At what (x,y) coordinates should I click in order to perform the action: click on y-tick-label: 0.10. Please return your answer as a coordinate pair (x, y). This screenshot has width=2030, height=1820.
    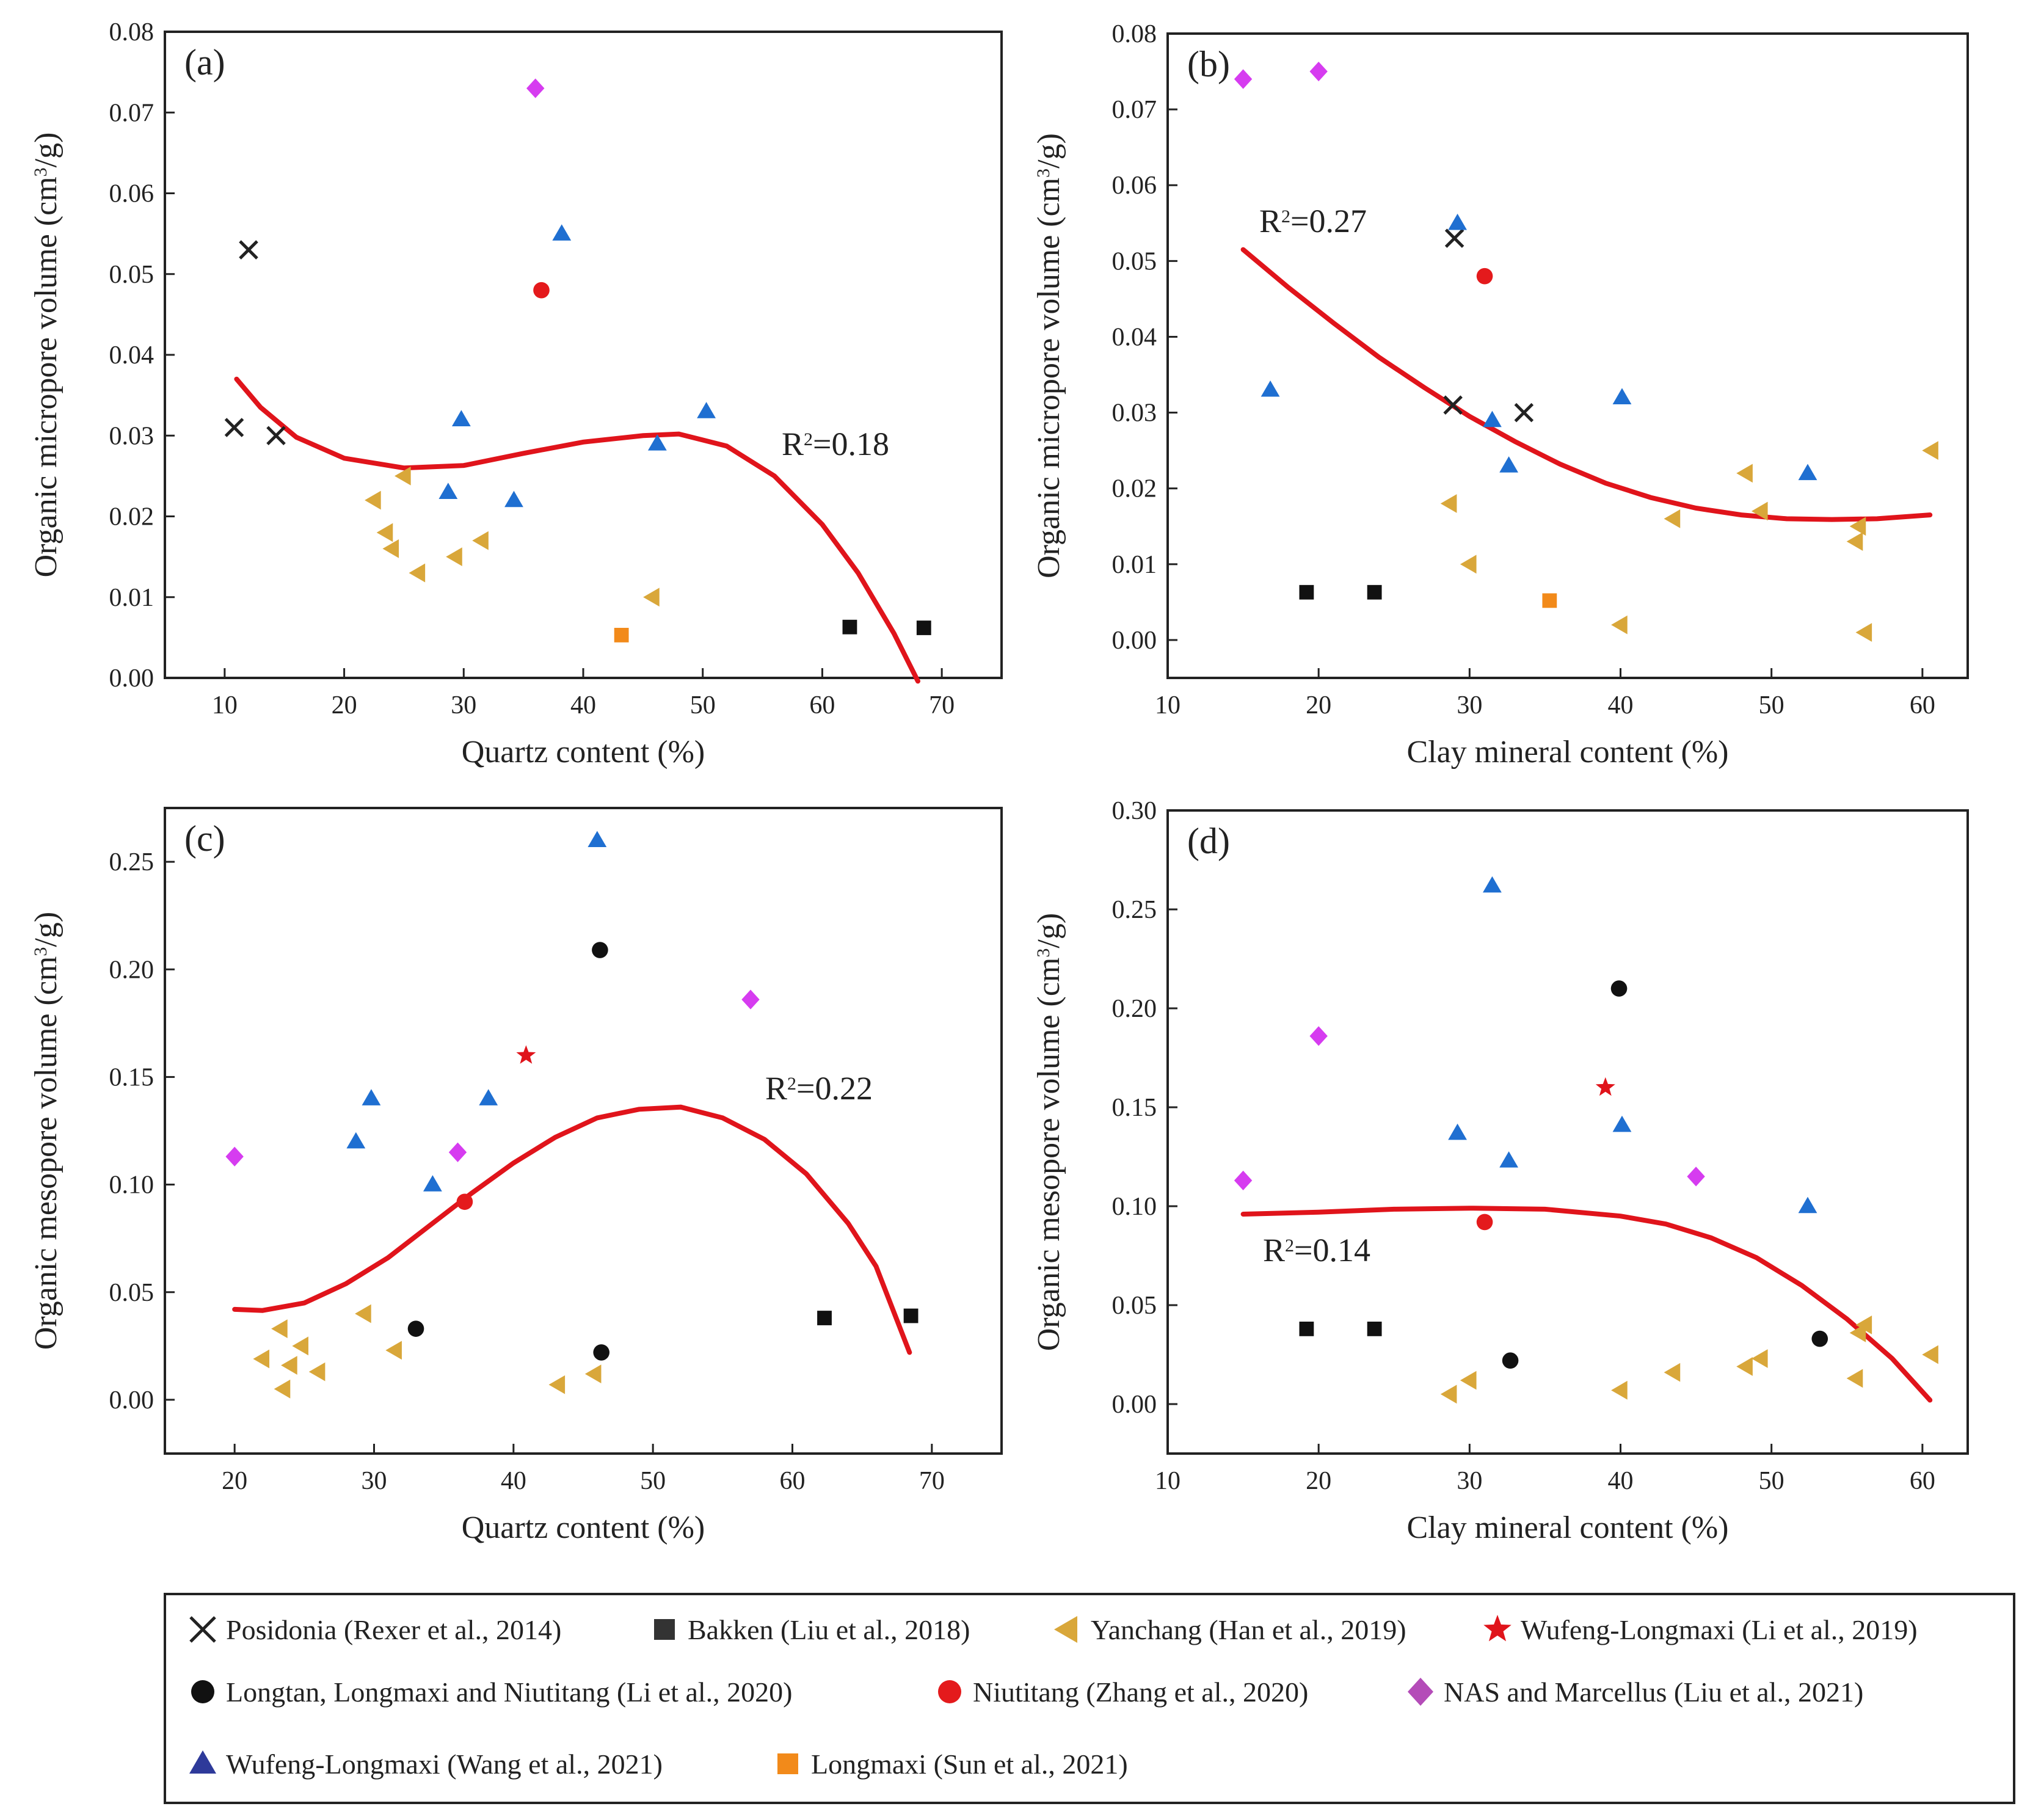
    Looking at the image, I should click on (132, 1185).